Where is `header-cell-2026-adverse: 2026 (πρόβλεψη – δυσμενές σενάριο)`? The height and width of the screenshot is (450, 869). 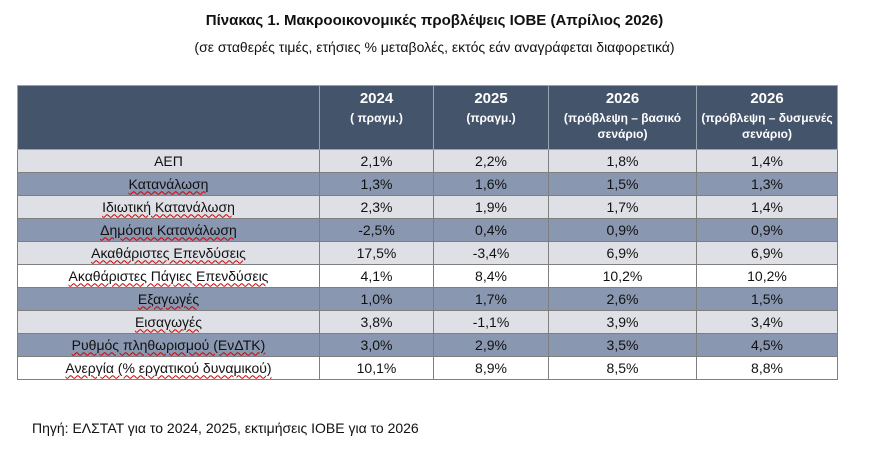 header-cell-2026-adverse: 2026 (πρόβλεψη – δυσμενές σενάριο) is located at coordinates (767, 117).